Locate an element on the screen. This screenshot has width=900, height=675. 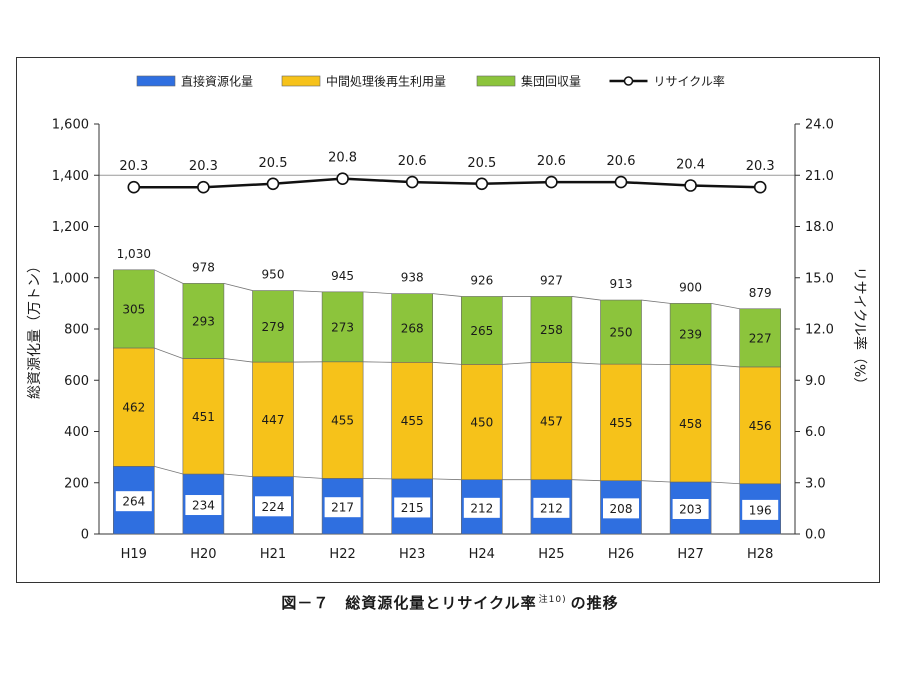
bar-value-label: 250 is located at coordinates (621, 333).